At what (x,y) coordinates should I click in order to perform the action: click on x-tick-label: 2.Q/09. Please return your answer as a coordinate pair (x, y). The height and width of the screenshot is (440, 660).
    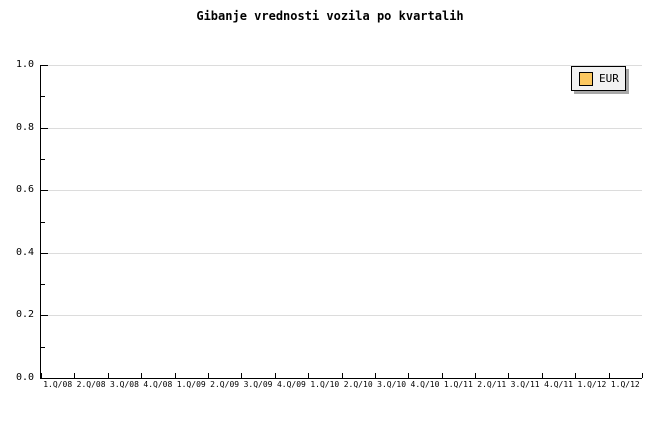
    Looking at the image, I should click on (225, 384).